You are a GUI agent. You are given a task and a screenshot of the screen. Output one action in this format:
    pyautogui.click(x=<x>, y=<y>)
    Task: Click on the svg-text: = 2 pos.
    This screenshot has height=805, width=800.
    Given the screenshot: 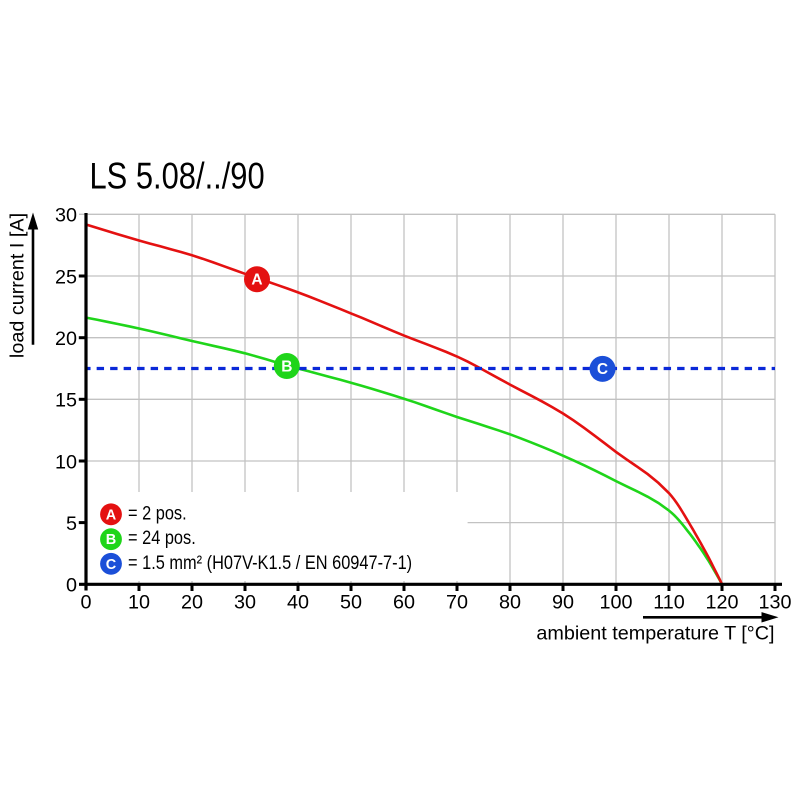 What is the action you would take?
    pyautogui.click(x=157, y=513)
    